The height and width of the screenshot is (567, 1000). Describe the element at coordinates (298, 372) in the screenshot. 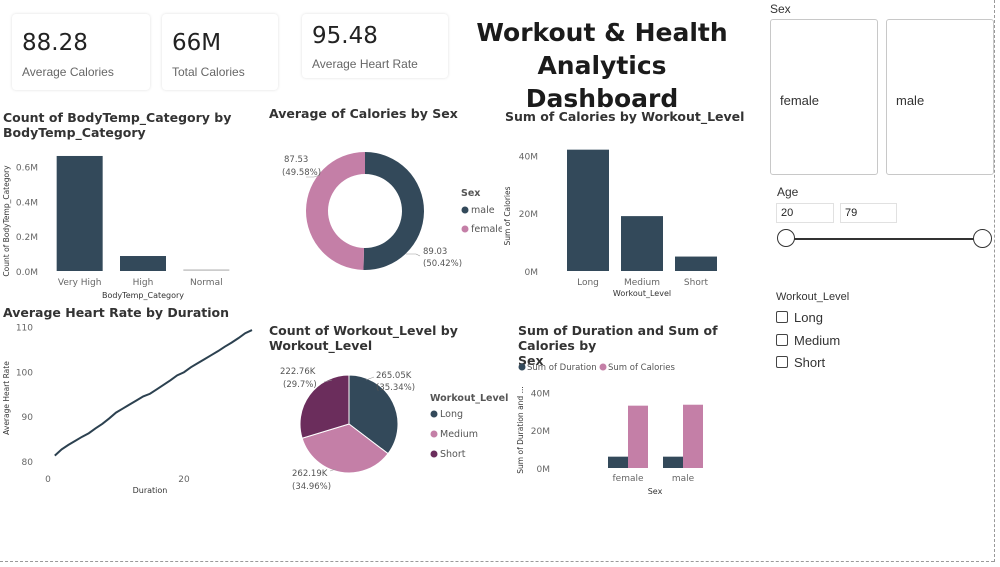

I see `data-label: 222.76K` at that location.